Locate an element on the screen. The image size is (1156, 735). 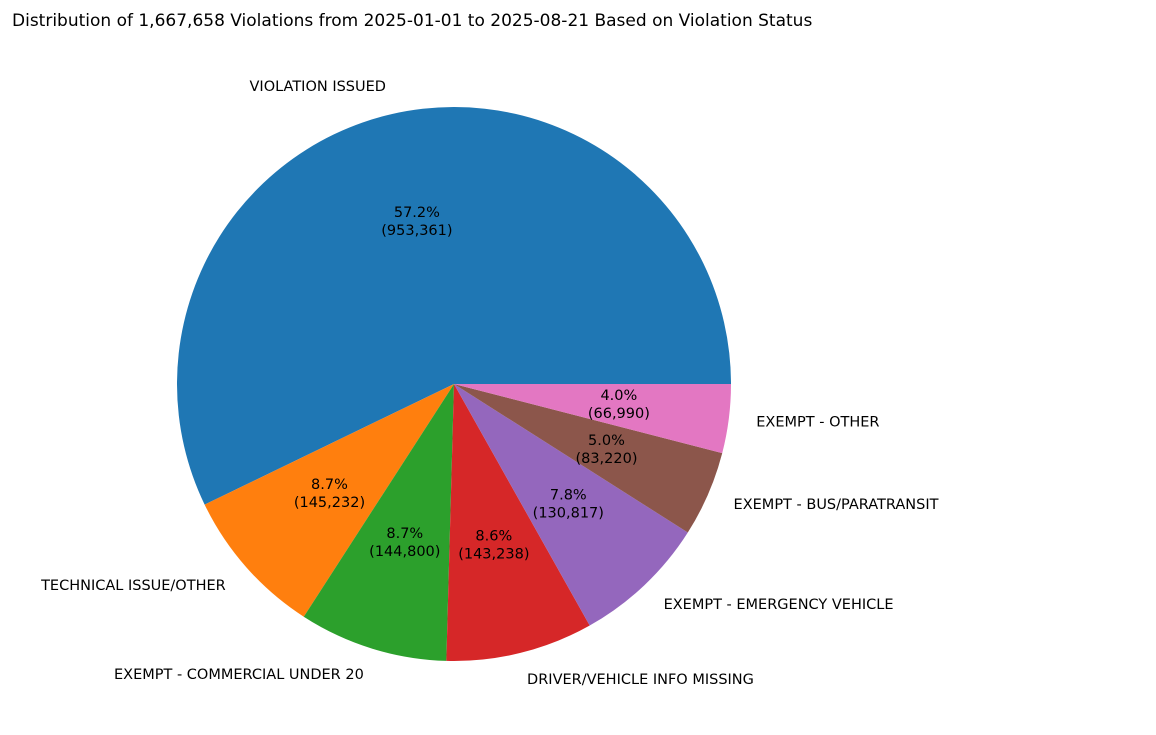
slice-count-exempt-emergency-vehicle: (130,817) is located at coordinates (568, 514).